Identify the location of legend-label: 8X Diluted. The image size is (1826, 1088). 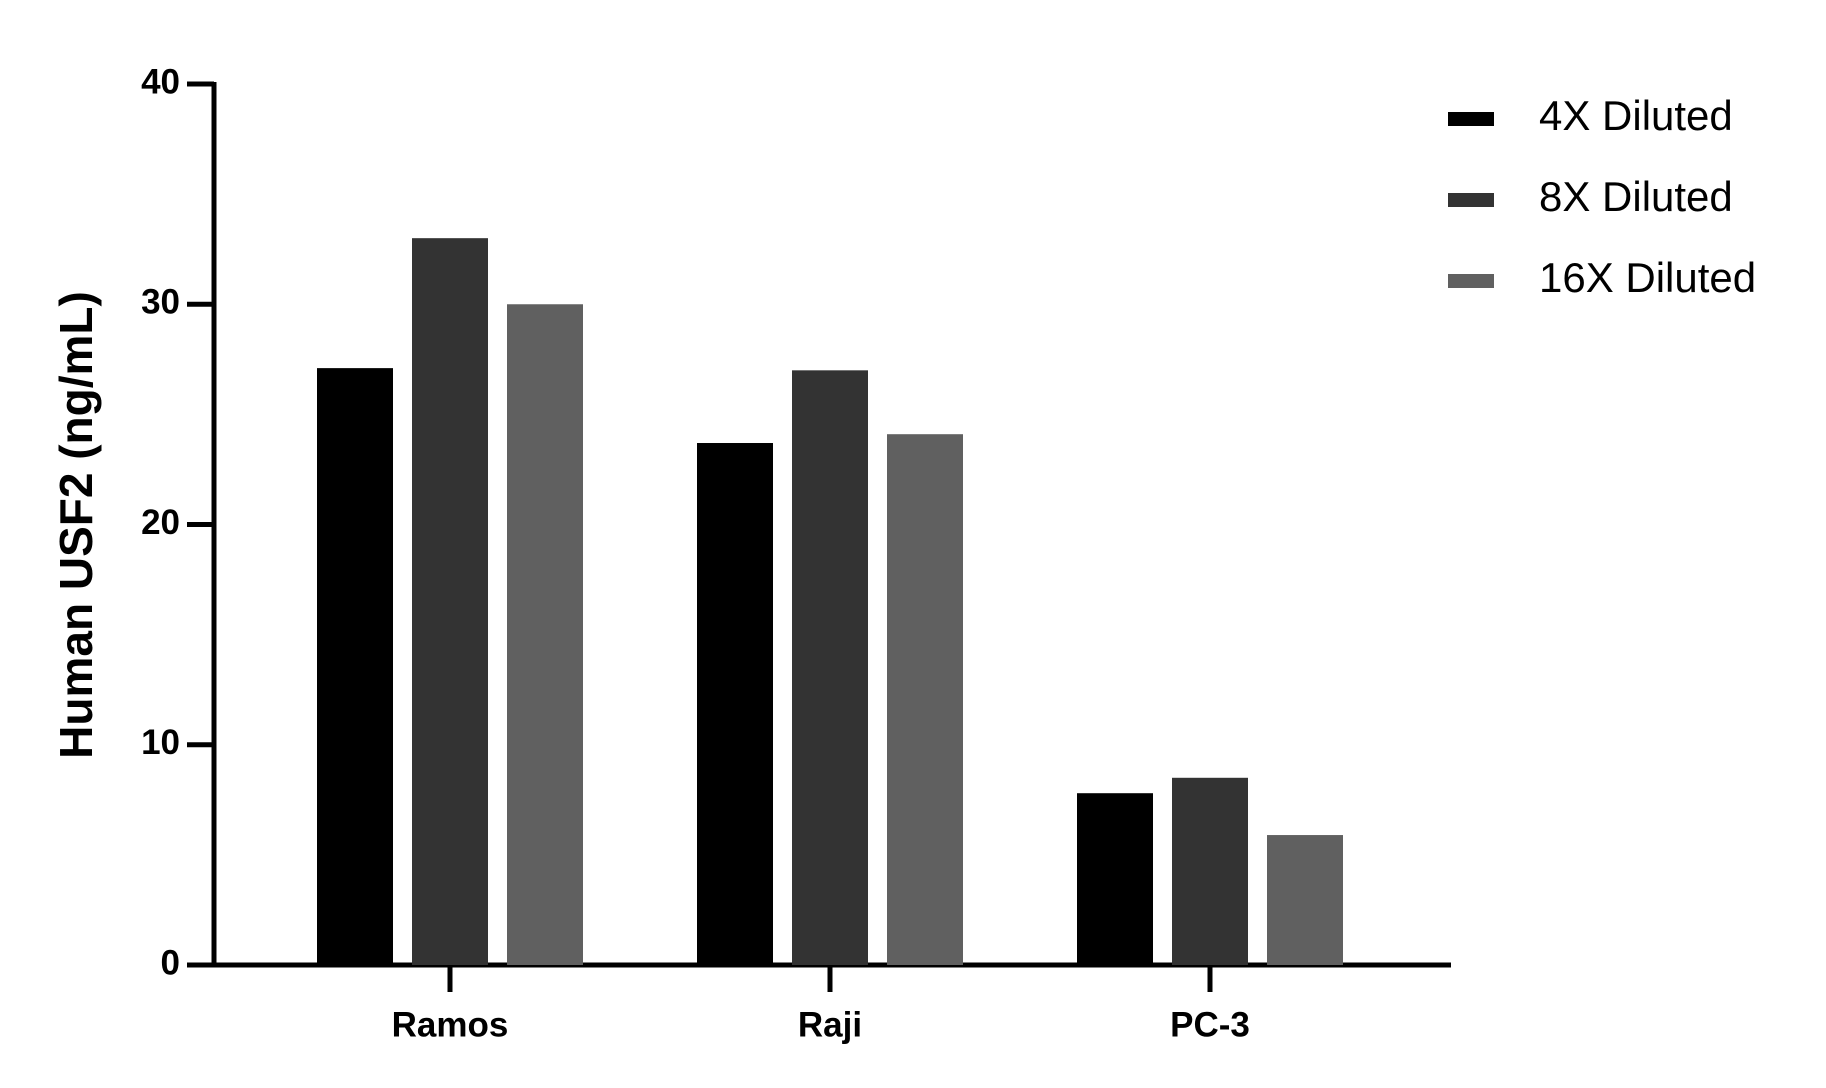
(1636, 196).